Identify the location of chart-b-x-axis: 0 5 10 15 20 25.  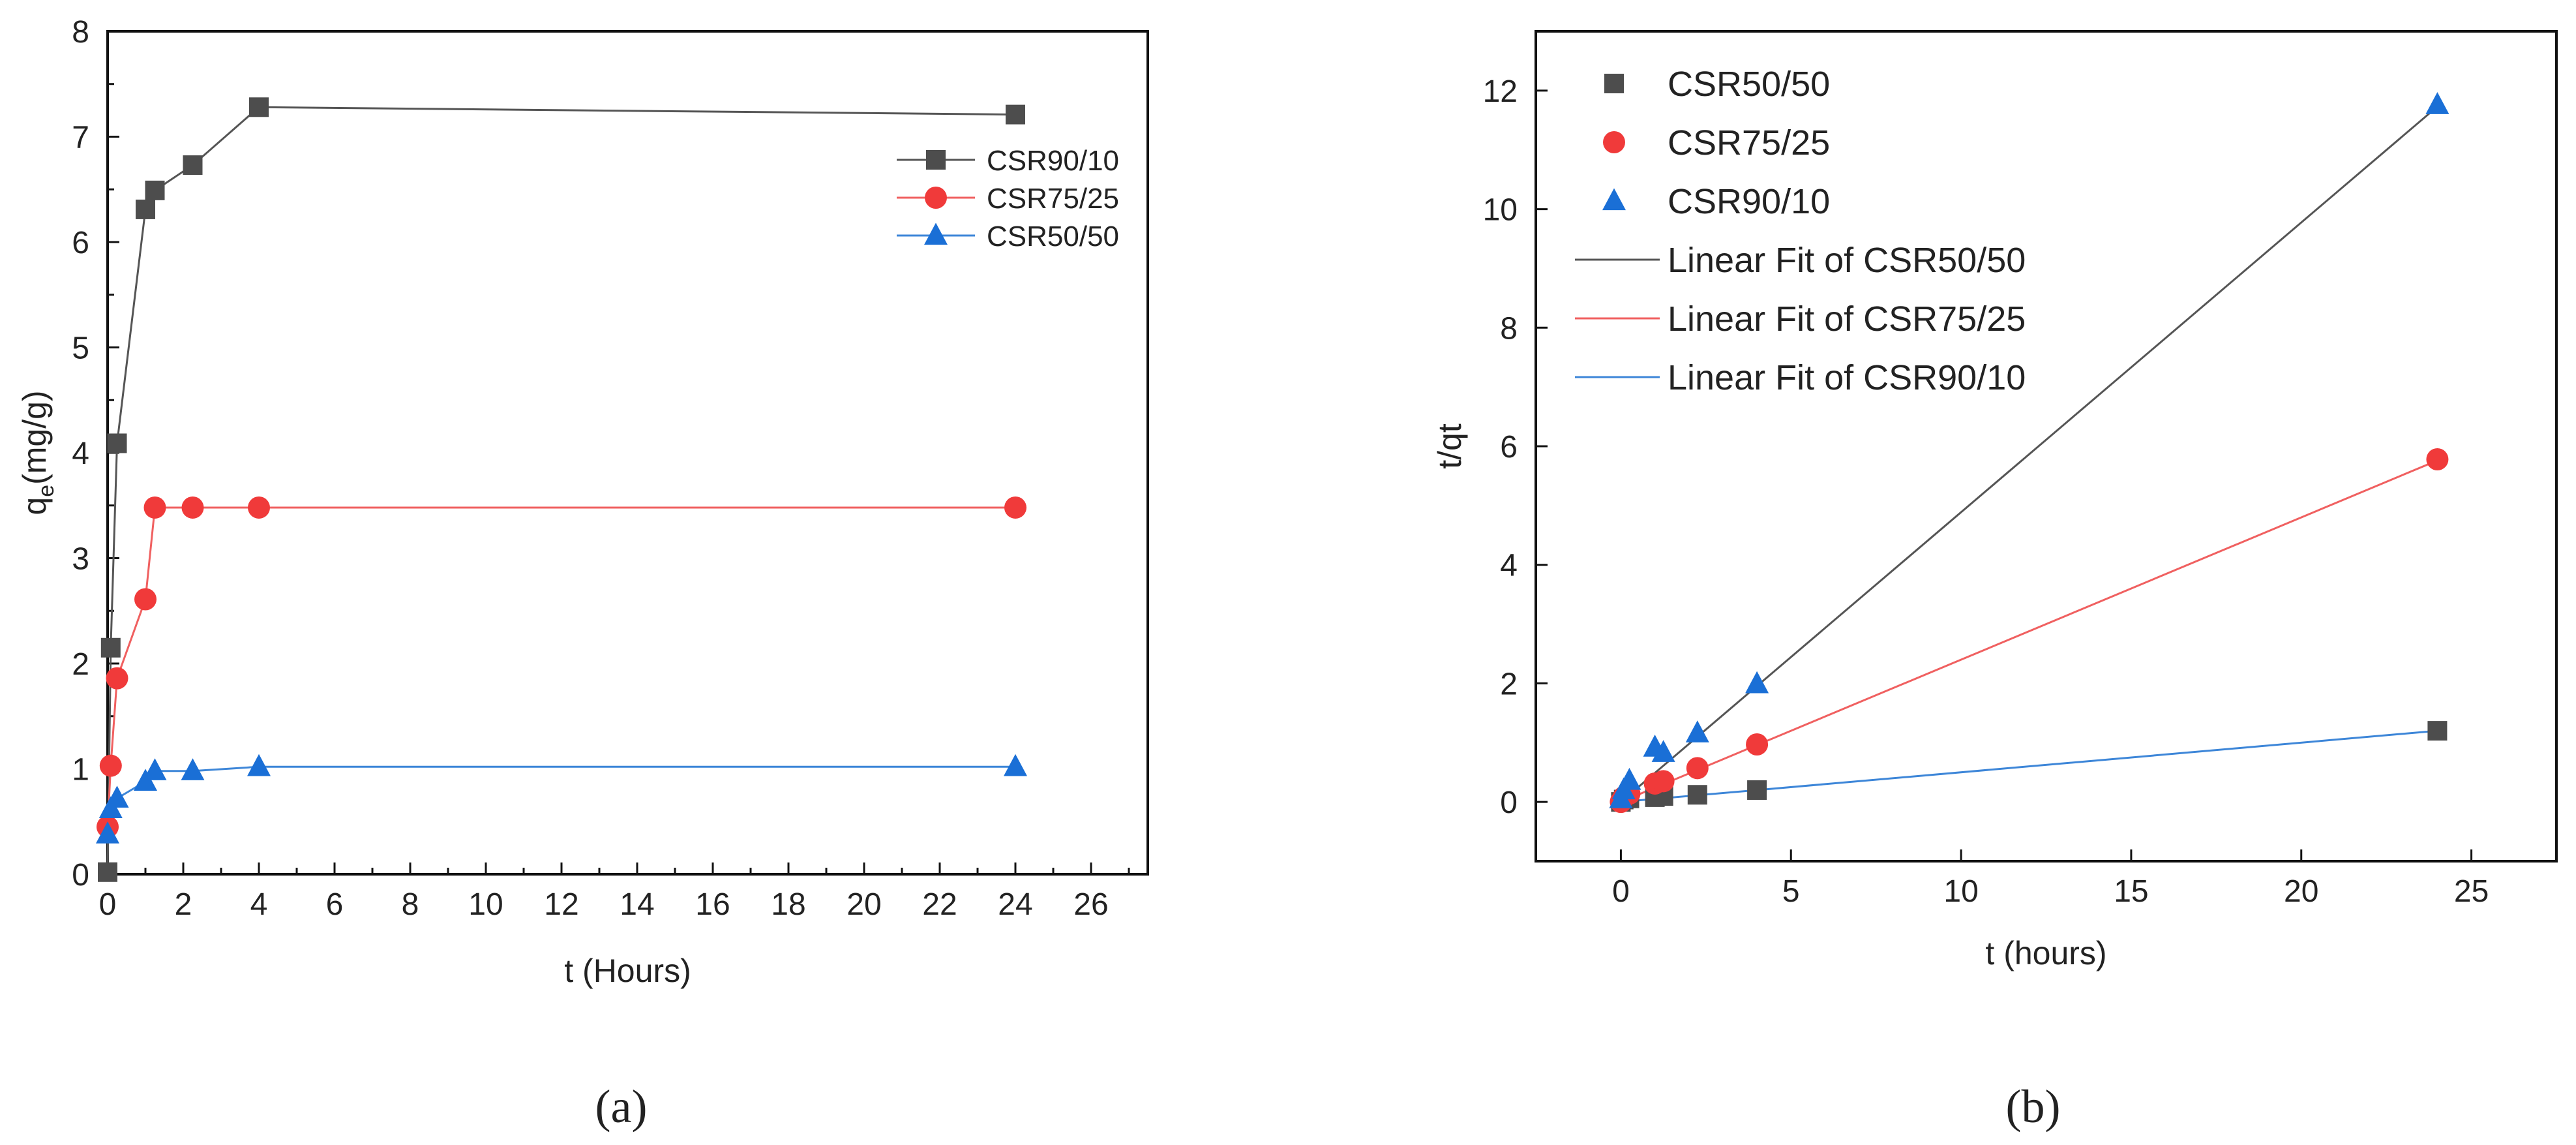
(2050, 879).